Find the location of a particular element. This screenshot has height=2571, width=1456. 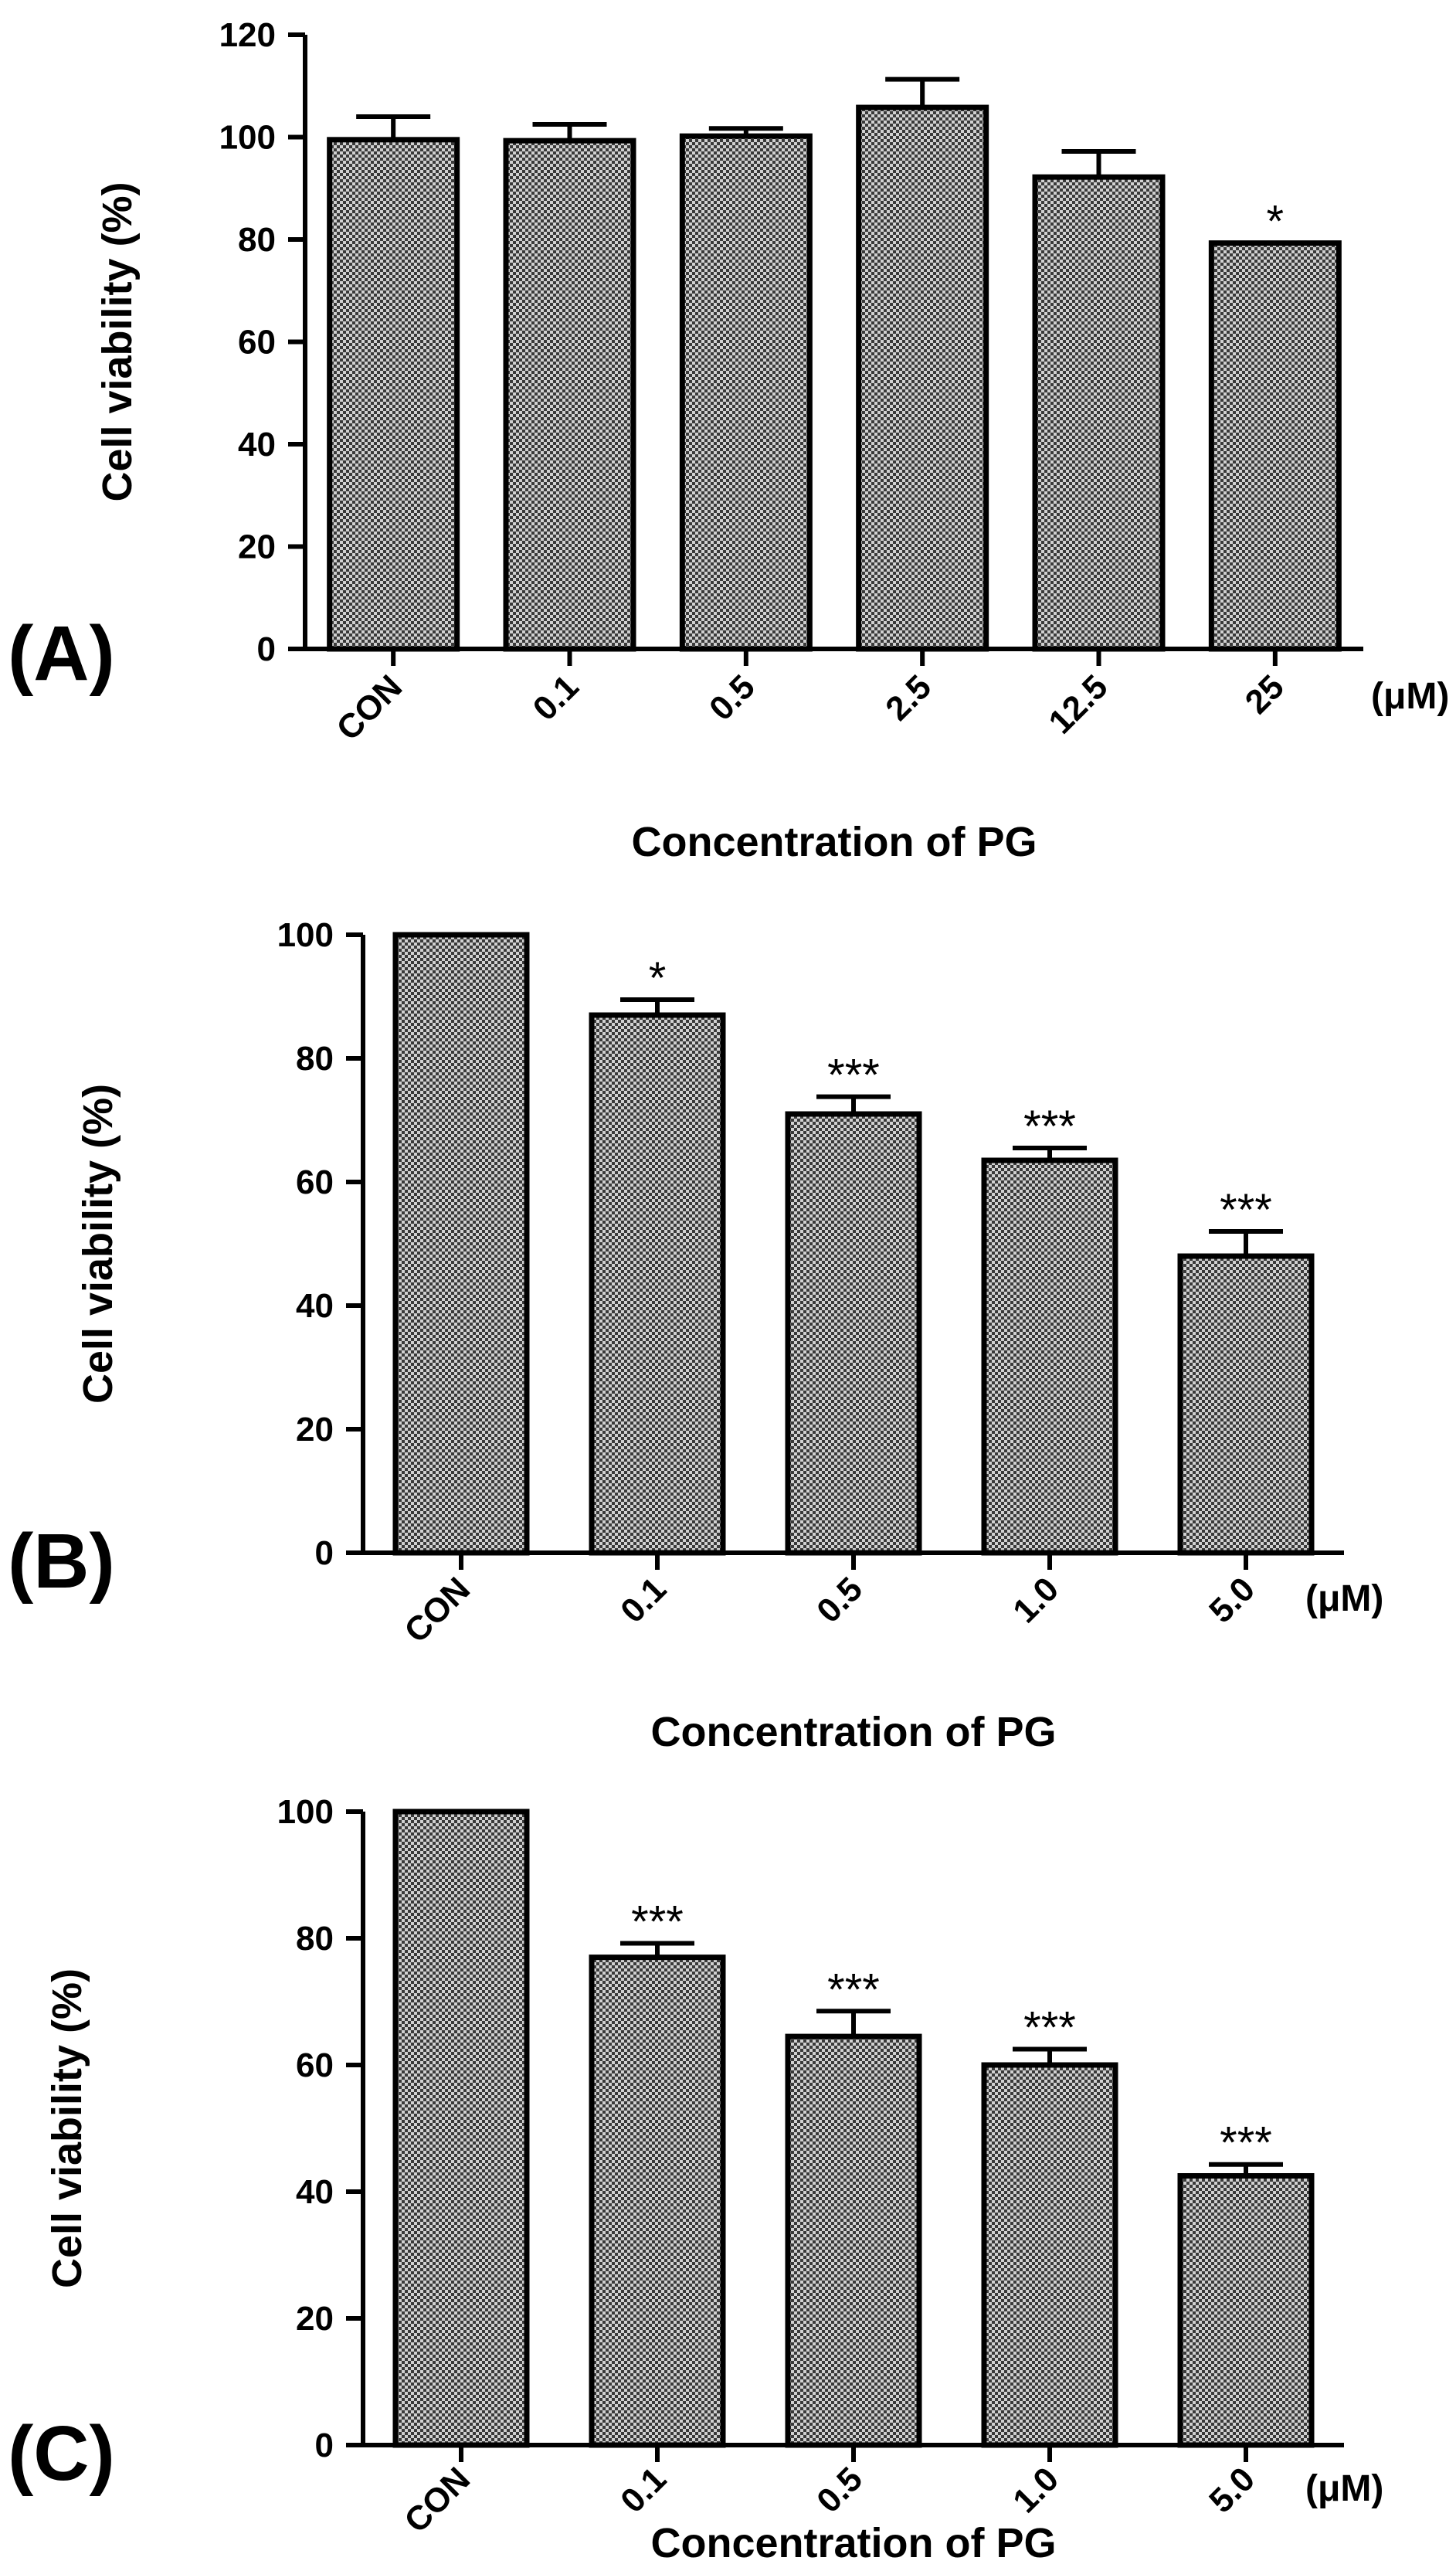

panel-label: (B) is located at coordinates (62, 1561).